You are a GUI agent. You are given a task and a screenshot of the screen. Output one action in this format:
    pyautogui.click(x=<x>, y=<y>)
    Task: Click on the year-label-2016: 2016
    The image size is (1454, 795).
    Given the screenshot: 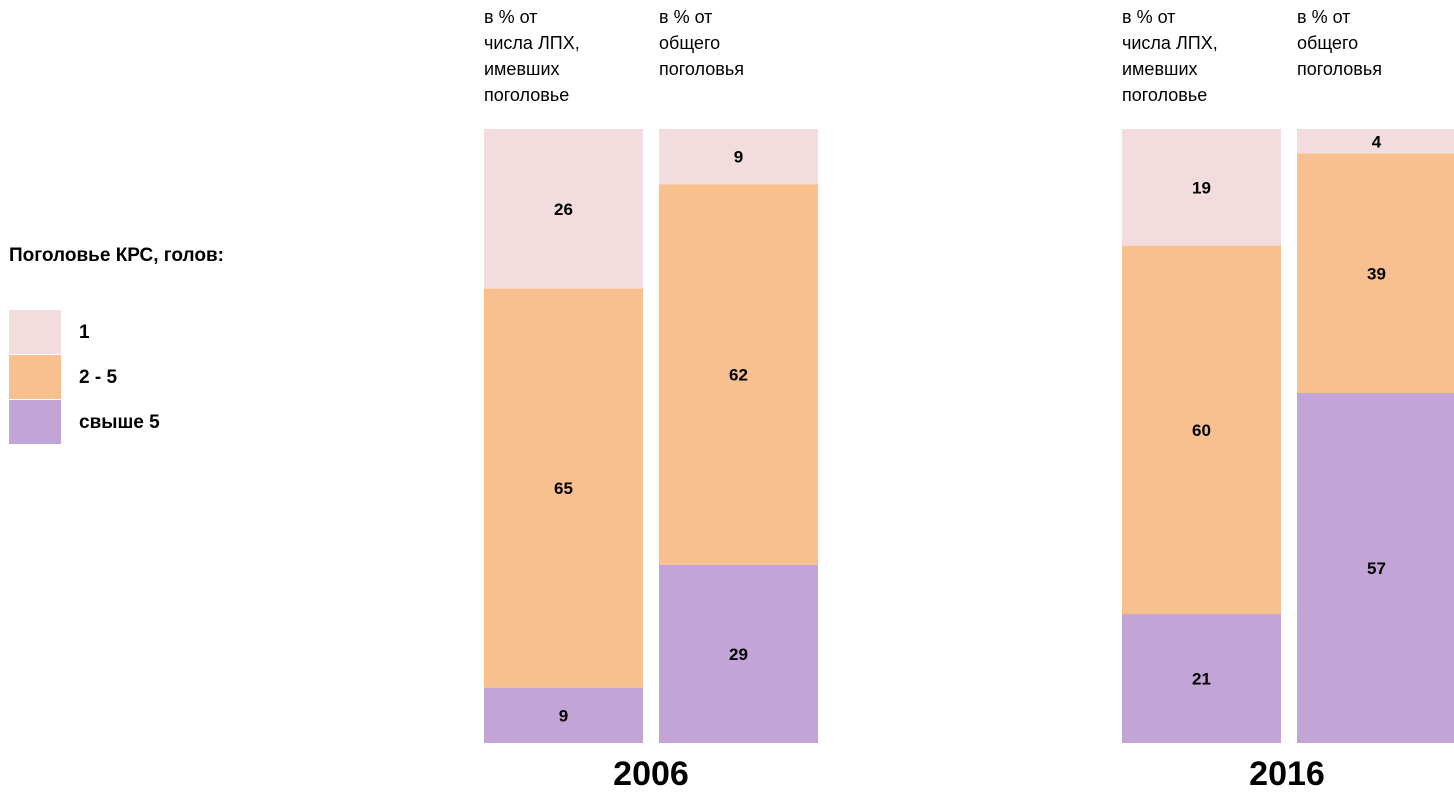 What is the action you would take?
    pyautogui.click(x=1287, y=774)
    